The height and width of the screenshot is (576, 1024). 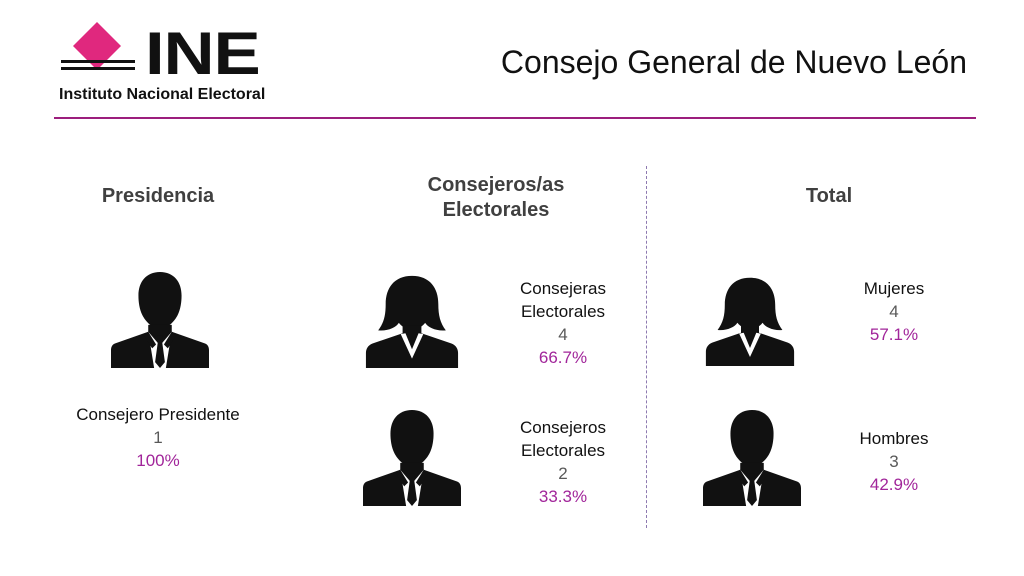 What do you see at coordinates (496, 185) in the screenshot?
I see `section-title-line1: Consejeros/as` at bounding box center [496, 185].